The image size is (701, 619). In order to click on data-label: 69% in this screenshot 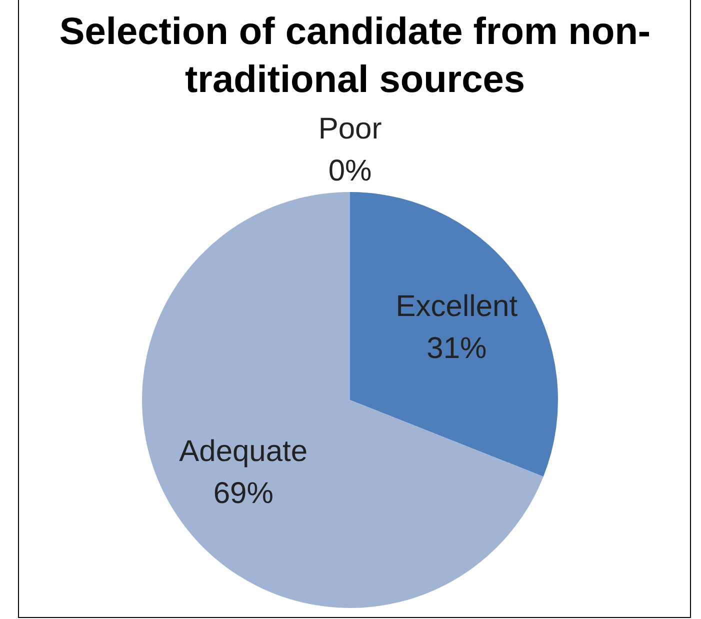, I will do `click(243, 493)`.